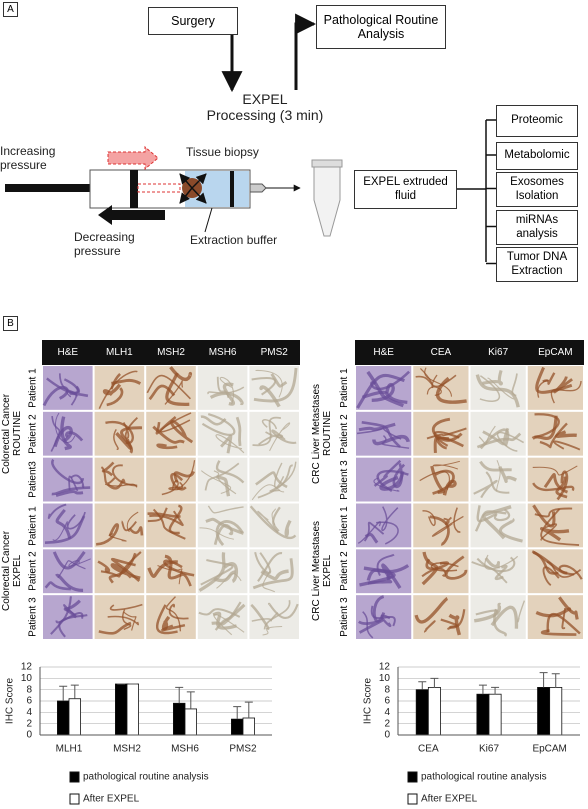  I want to click on panel-label: A, so click(10, 9).